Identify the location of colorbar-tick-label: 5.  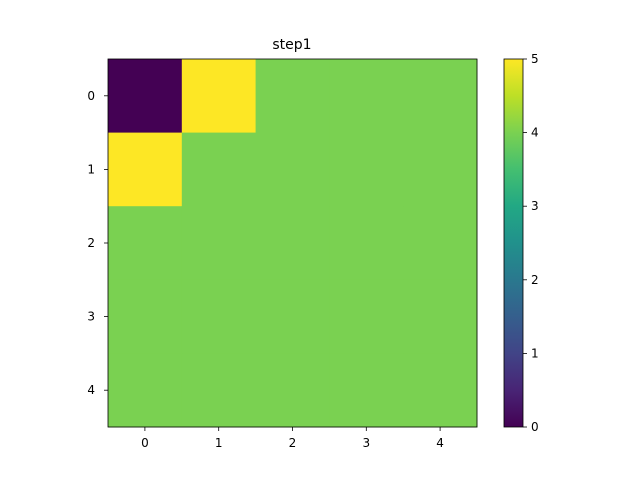
(535, 59).